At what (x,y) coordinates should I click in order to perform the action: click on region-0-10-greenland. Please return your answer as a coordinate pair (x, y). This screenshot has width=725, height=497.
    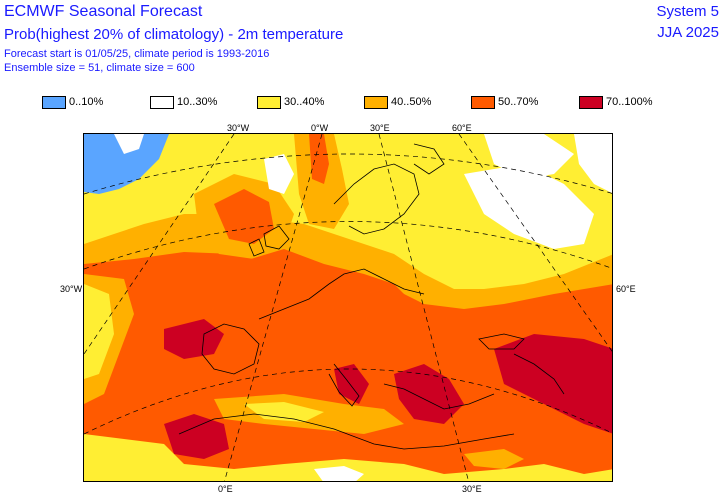
    Looking at the image, I should click on (126, 164).